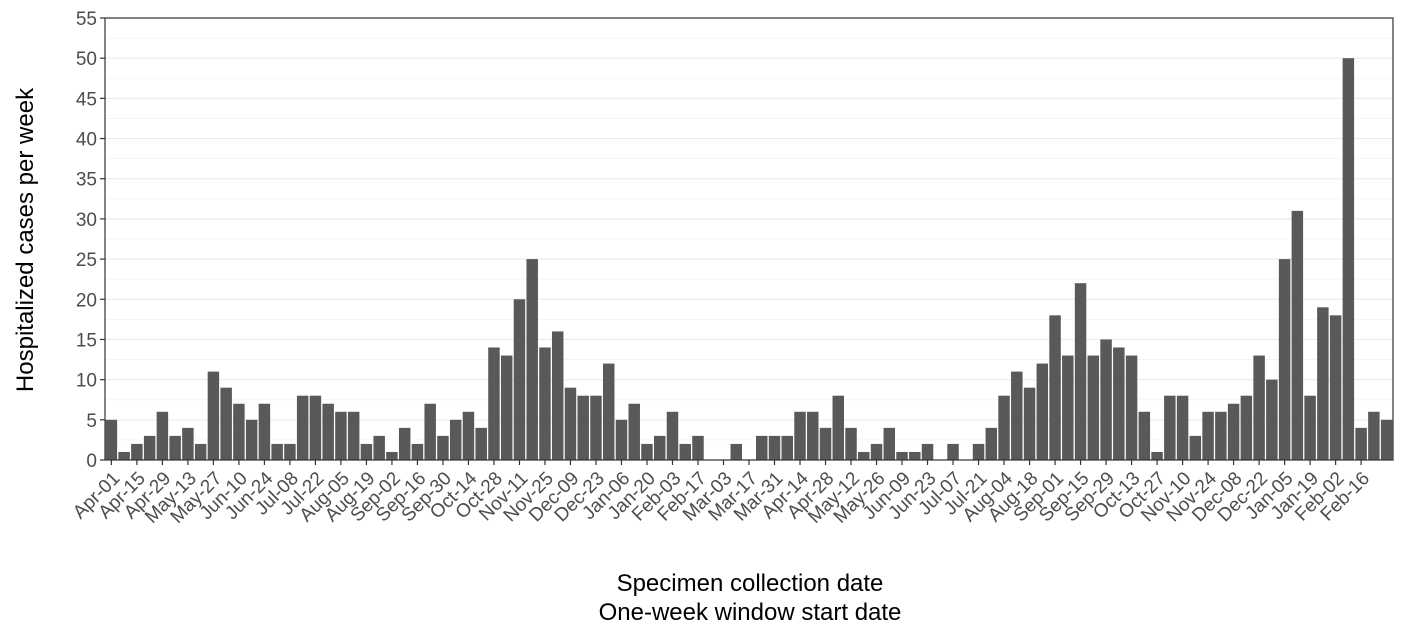 The width and height of the screenshot is (1410, 631). Describe the element at coordinates (91, 461) in the screenshot. I see `y-tick-label: 0` at that location.